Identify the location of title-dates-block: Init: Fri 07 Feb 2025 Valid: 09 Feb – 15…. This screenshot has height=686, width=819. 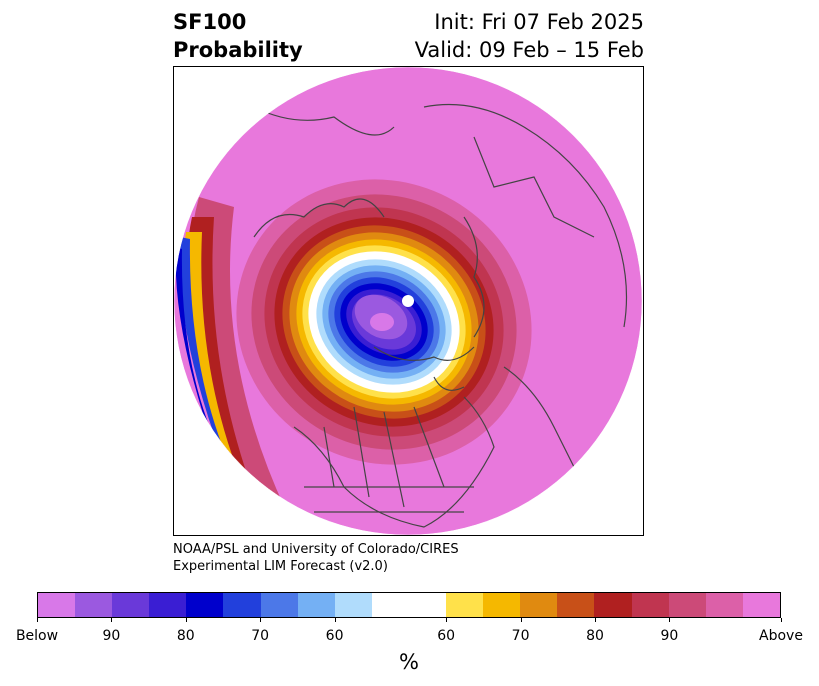
(529, 36).